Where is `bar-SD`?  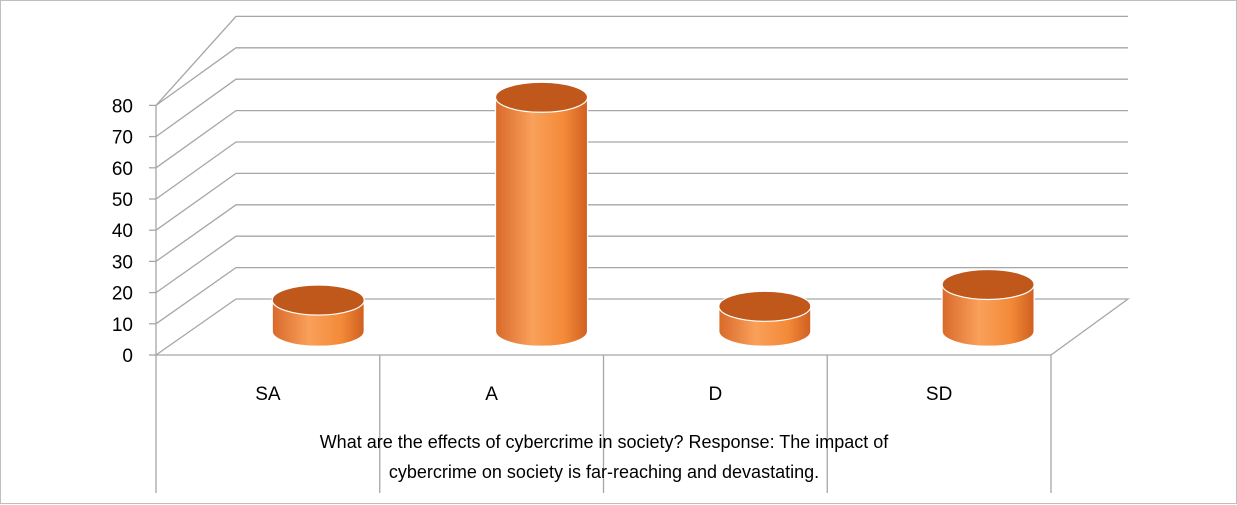 bar-SD is located at coordinates (988, 307).